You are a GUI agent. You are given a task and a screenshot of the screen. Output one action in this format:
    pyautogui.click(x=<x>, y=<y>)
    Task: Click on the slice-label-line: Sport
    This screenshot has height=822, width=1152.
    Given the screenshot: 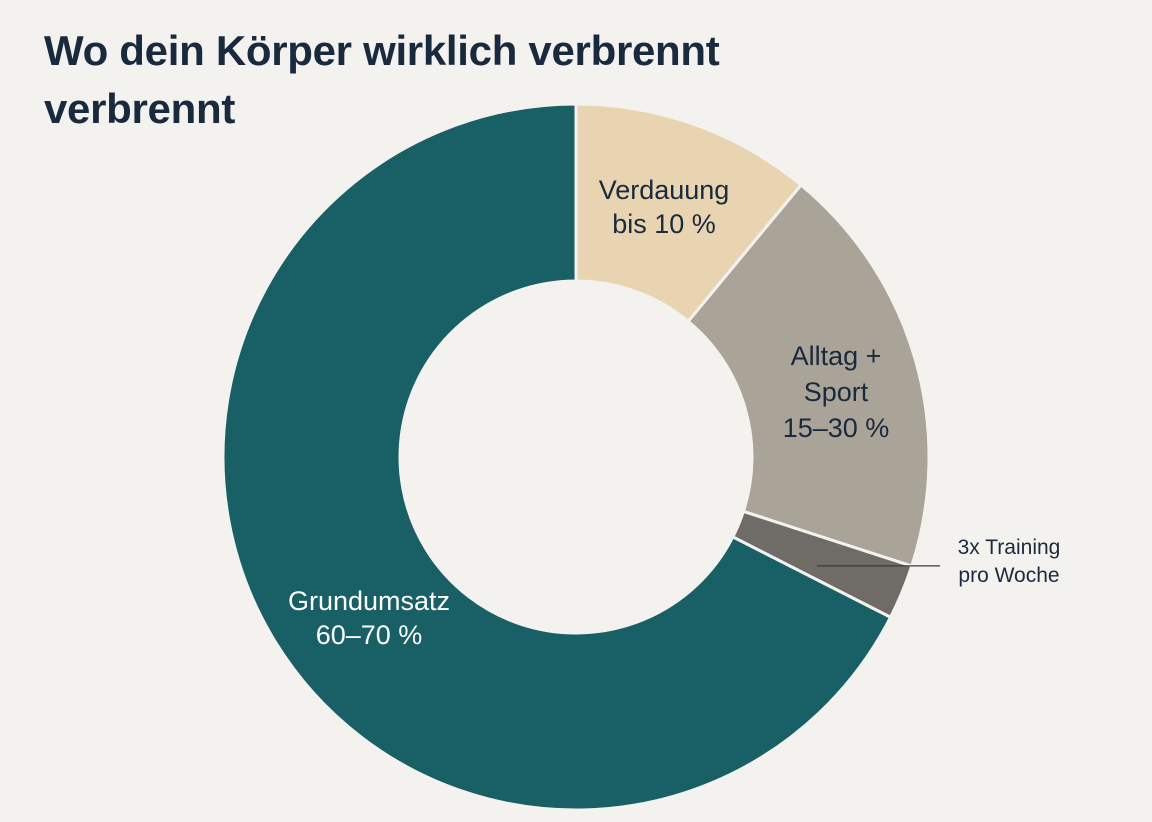 What is the action you would take?
    pyautogui.click(x=836, y=392)
    